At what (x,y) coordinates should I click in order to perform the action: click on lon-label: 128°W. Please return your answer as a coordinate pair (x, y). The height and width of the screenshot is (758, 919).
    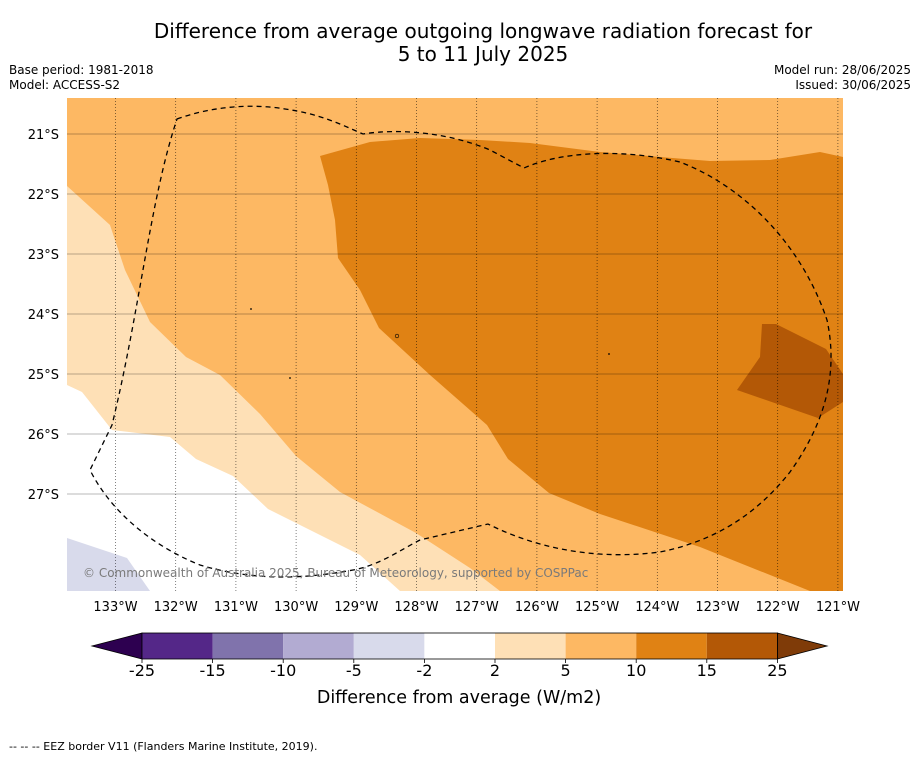
    Looking at the image, I should click on (416, 607).